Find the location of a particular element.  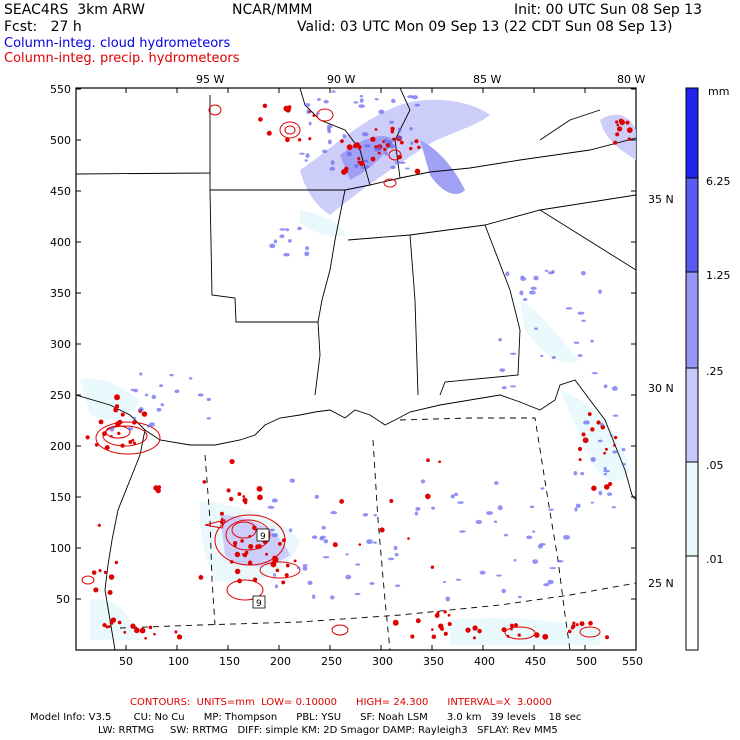

lon-label: 95 W is located at coordinates (210, 79).